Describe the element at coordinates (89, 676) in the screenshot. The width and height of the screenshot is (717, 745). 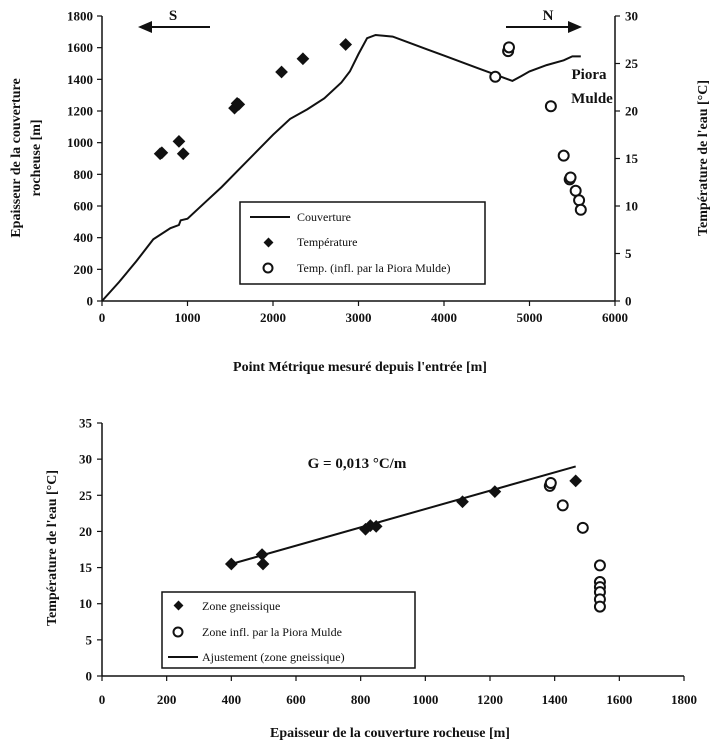
I see `bottom-y-tick-label: 0` at that location.